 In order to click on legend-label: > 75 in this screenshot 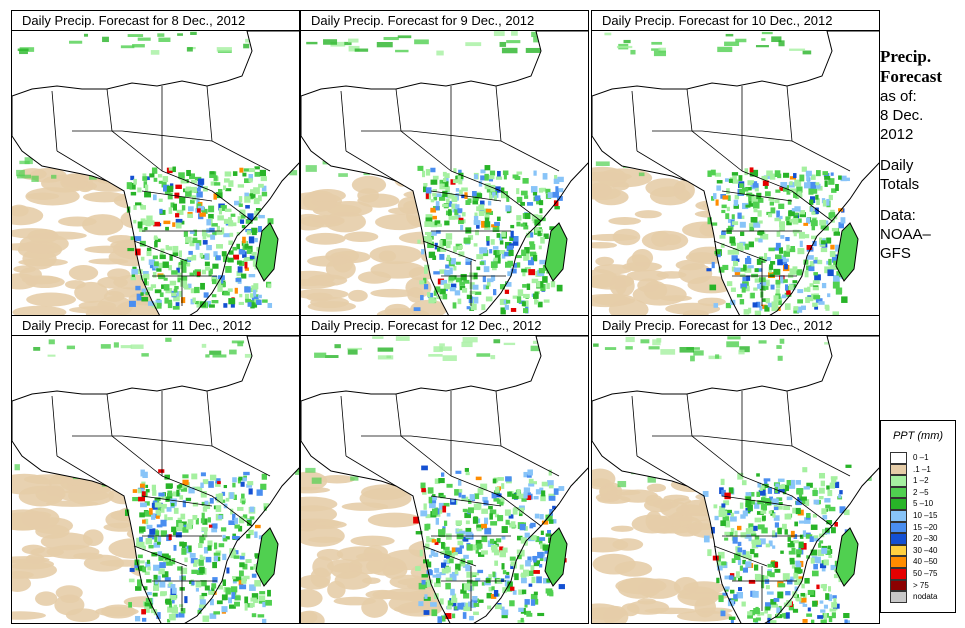, I will do `click(921, 585)`.